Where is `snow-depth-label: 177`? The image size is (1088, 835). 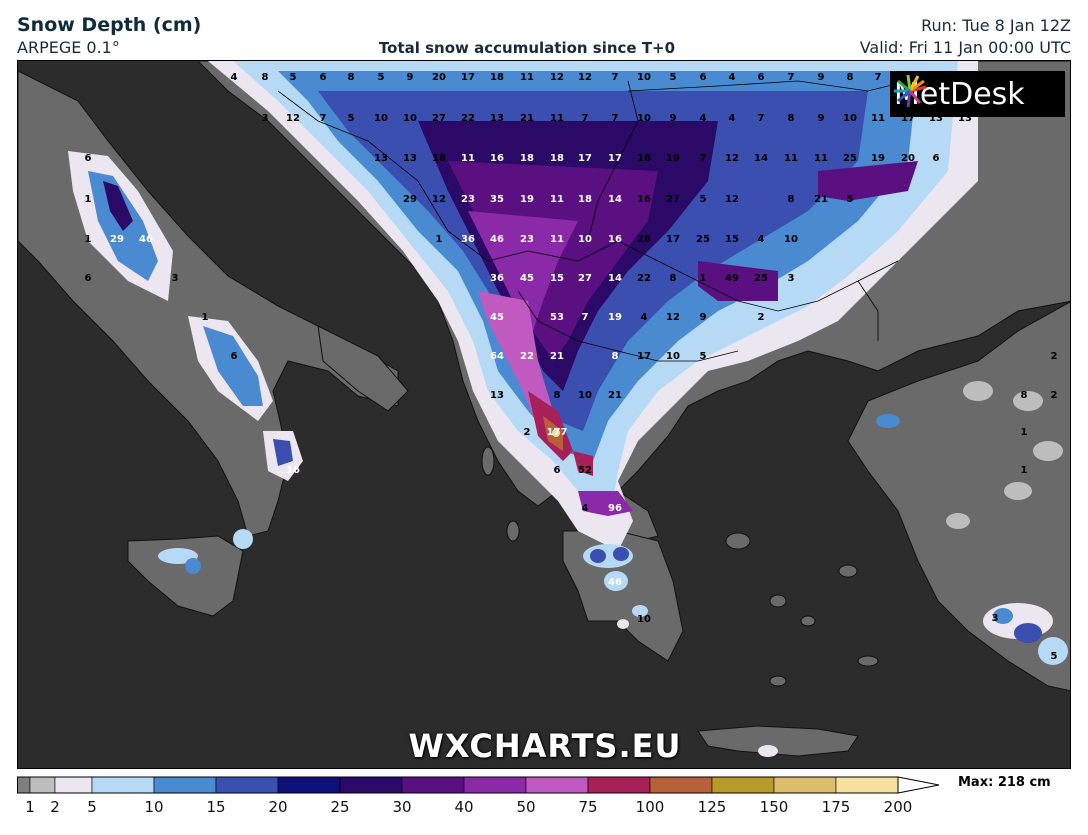
snow-depth-label: 177 is located at coordinates (557, 432).